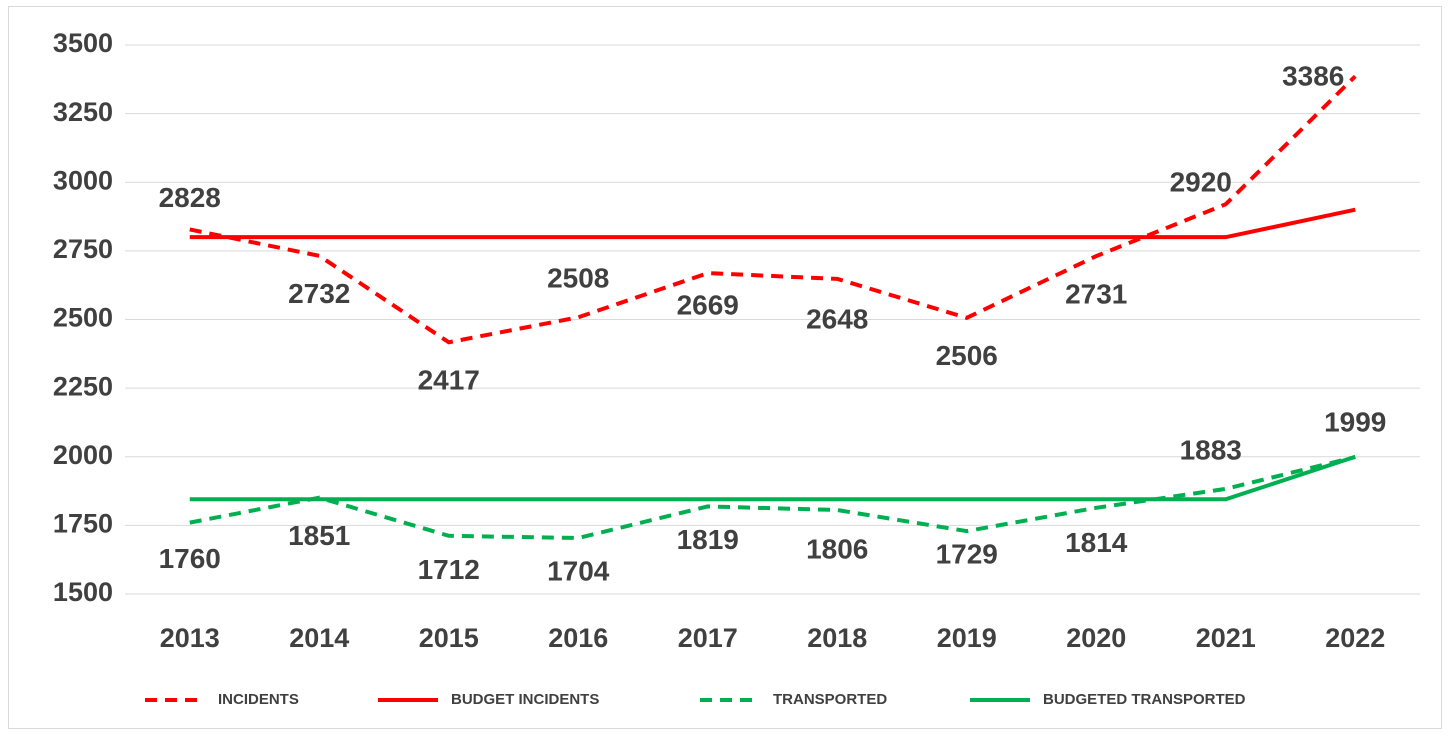 The image size is (1450, 736). What do you see at coordinates (578, 278) in the screenshot?
I see `data-label: 2508` at bounding box center [578, 278].